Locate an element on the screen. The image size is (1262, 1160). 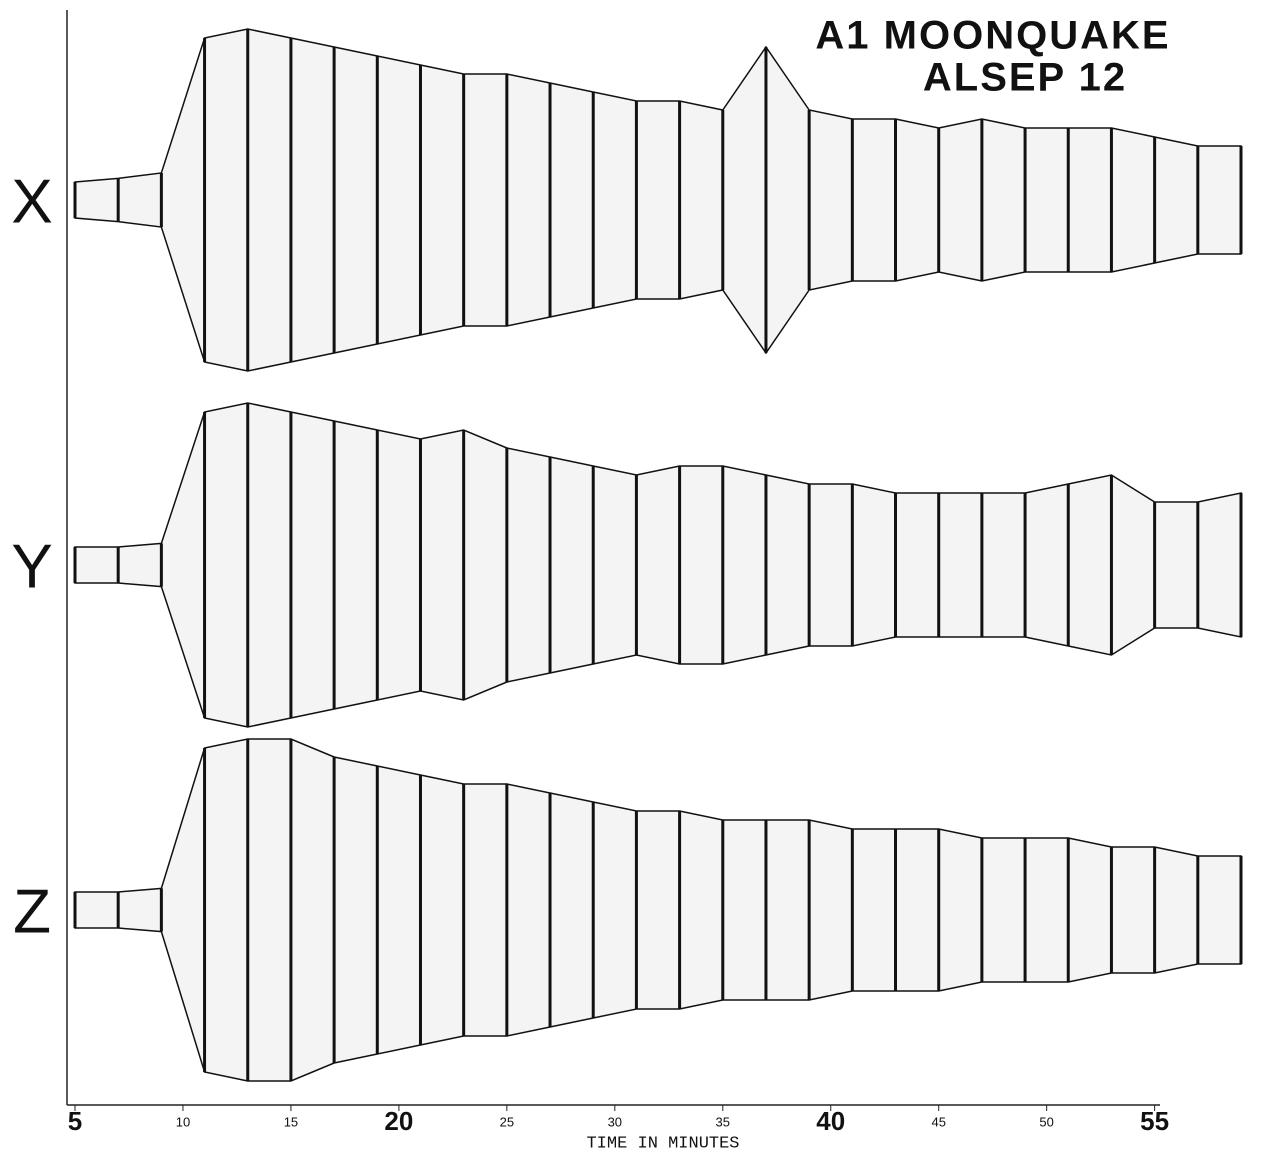
x-tick-label: 45 is located at coordinates (938, 1121).